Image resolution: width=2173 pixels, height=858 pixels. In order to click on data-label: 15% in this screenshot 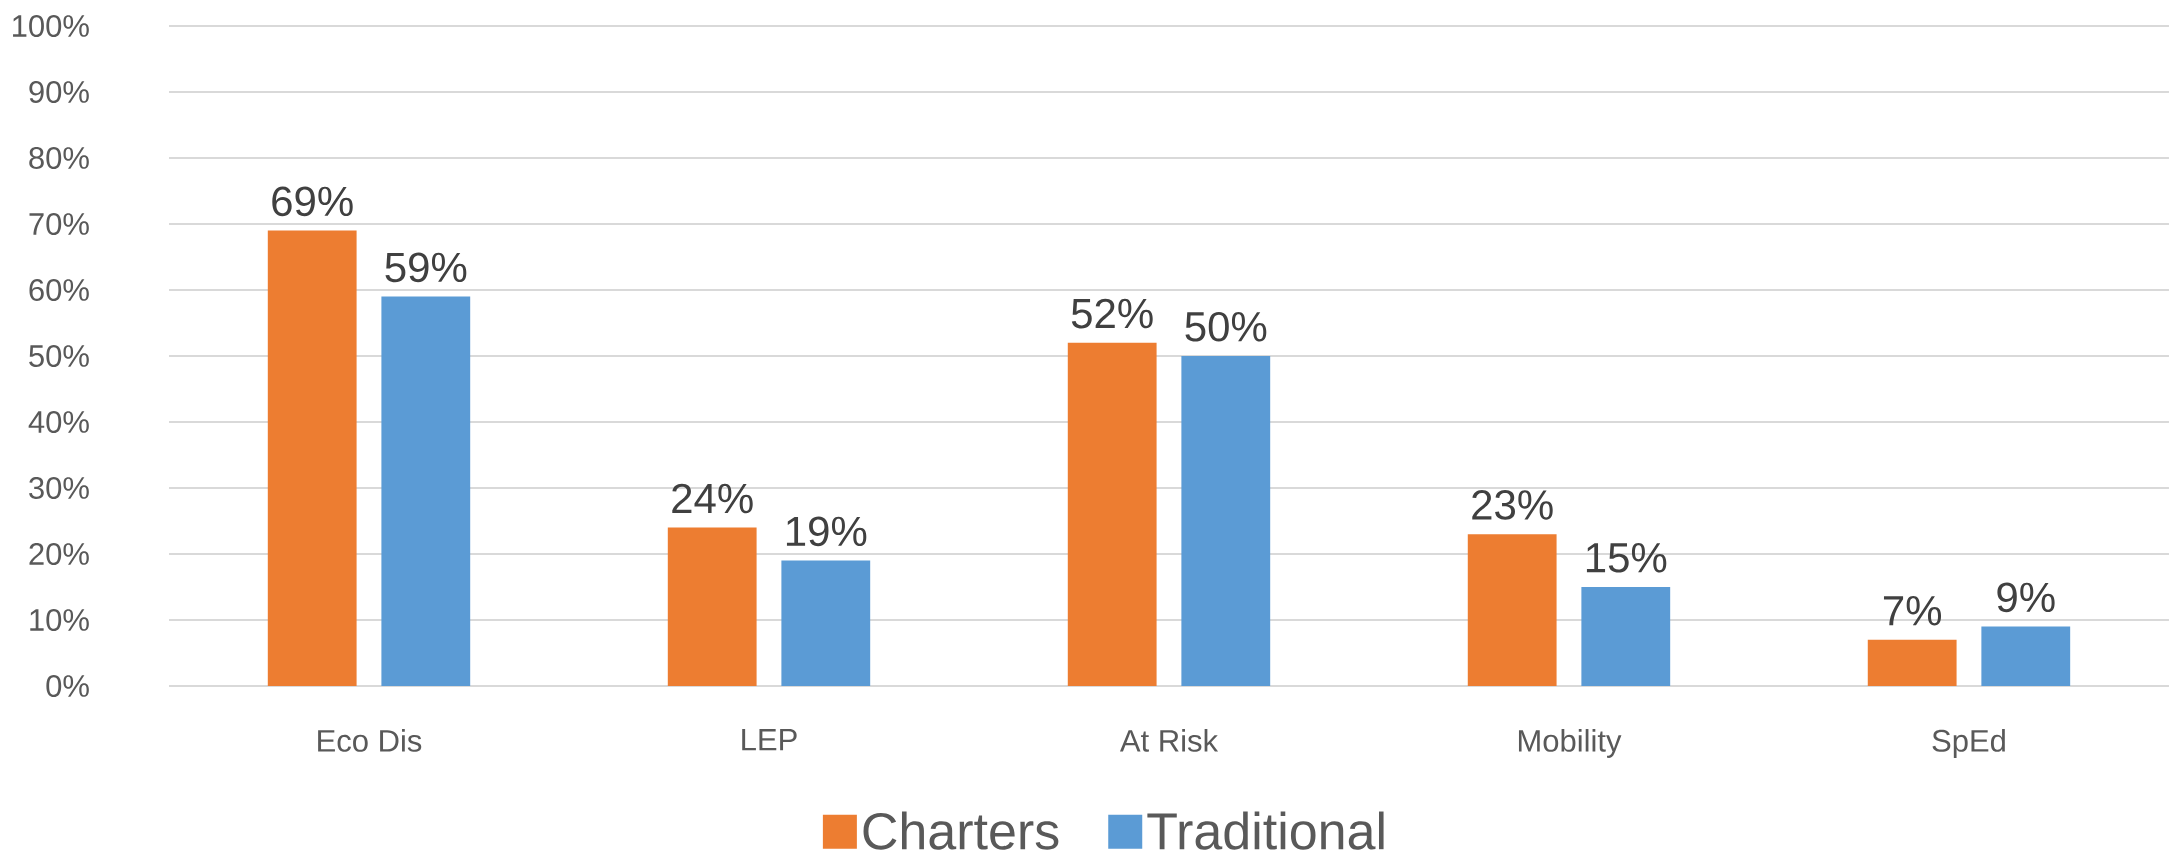, I will do `click(1626, 558)`.